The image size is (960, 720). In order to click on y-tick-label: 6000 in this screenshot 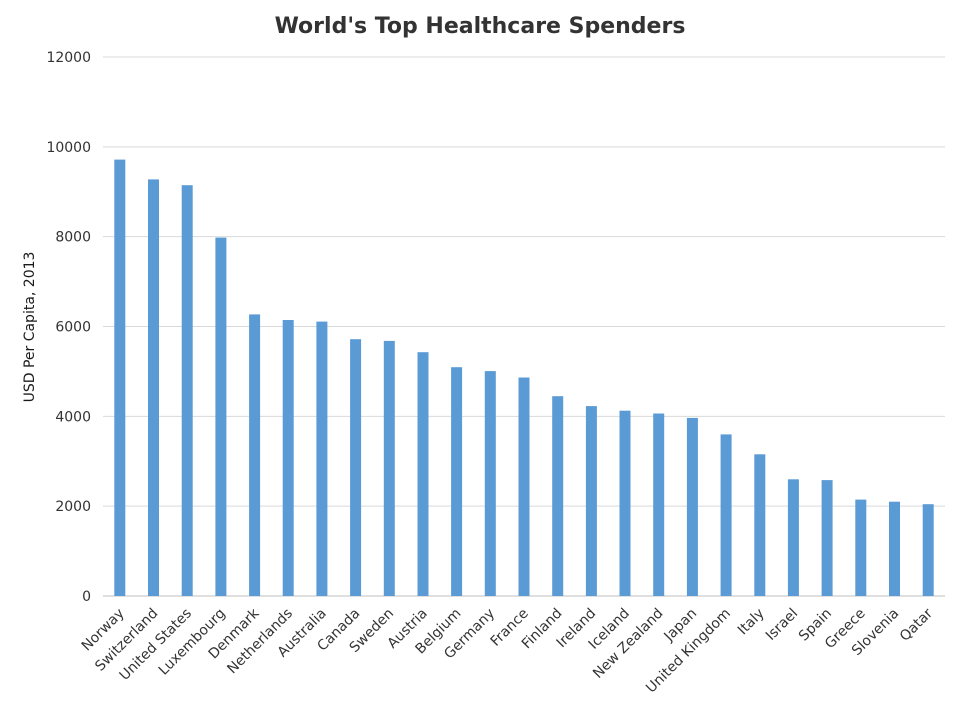, I will do `click(73, 328)`.